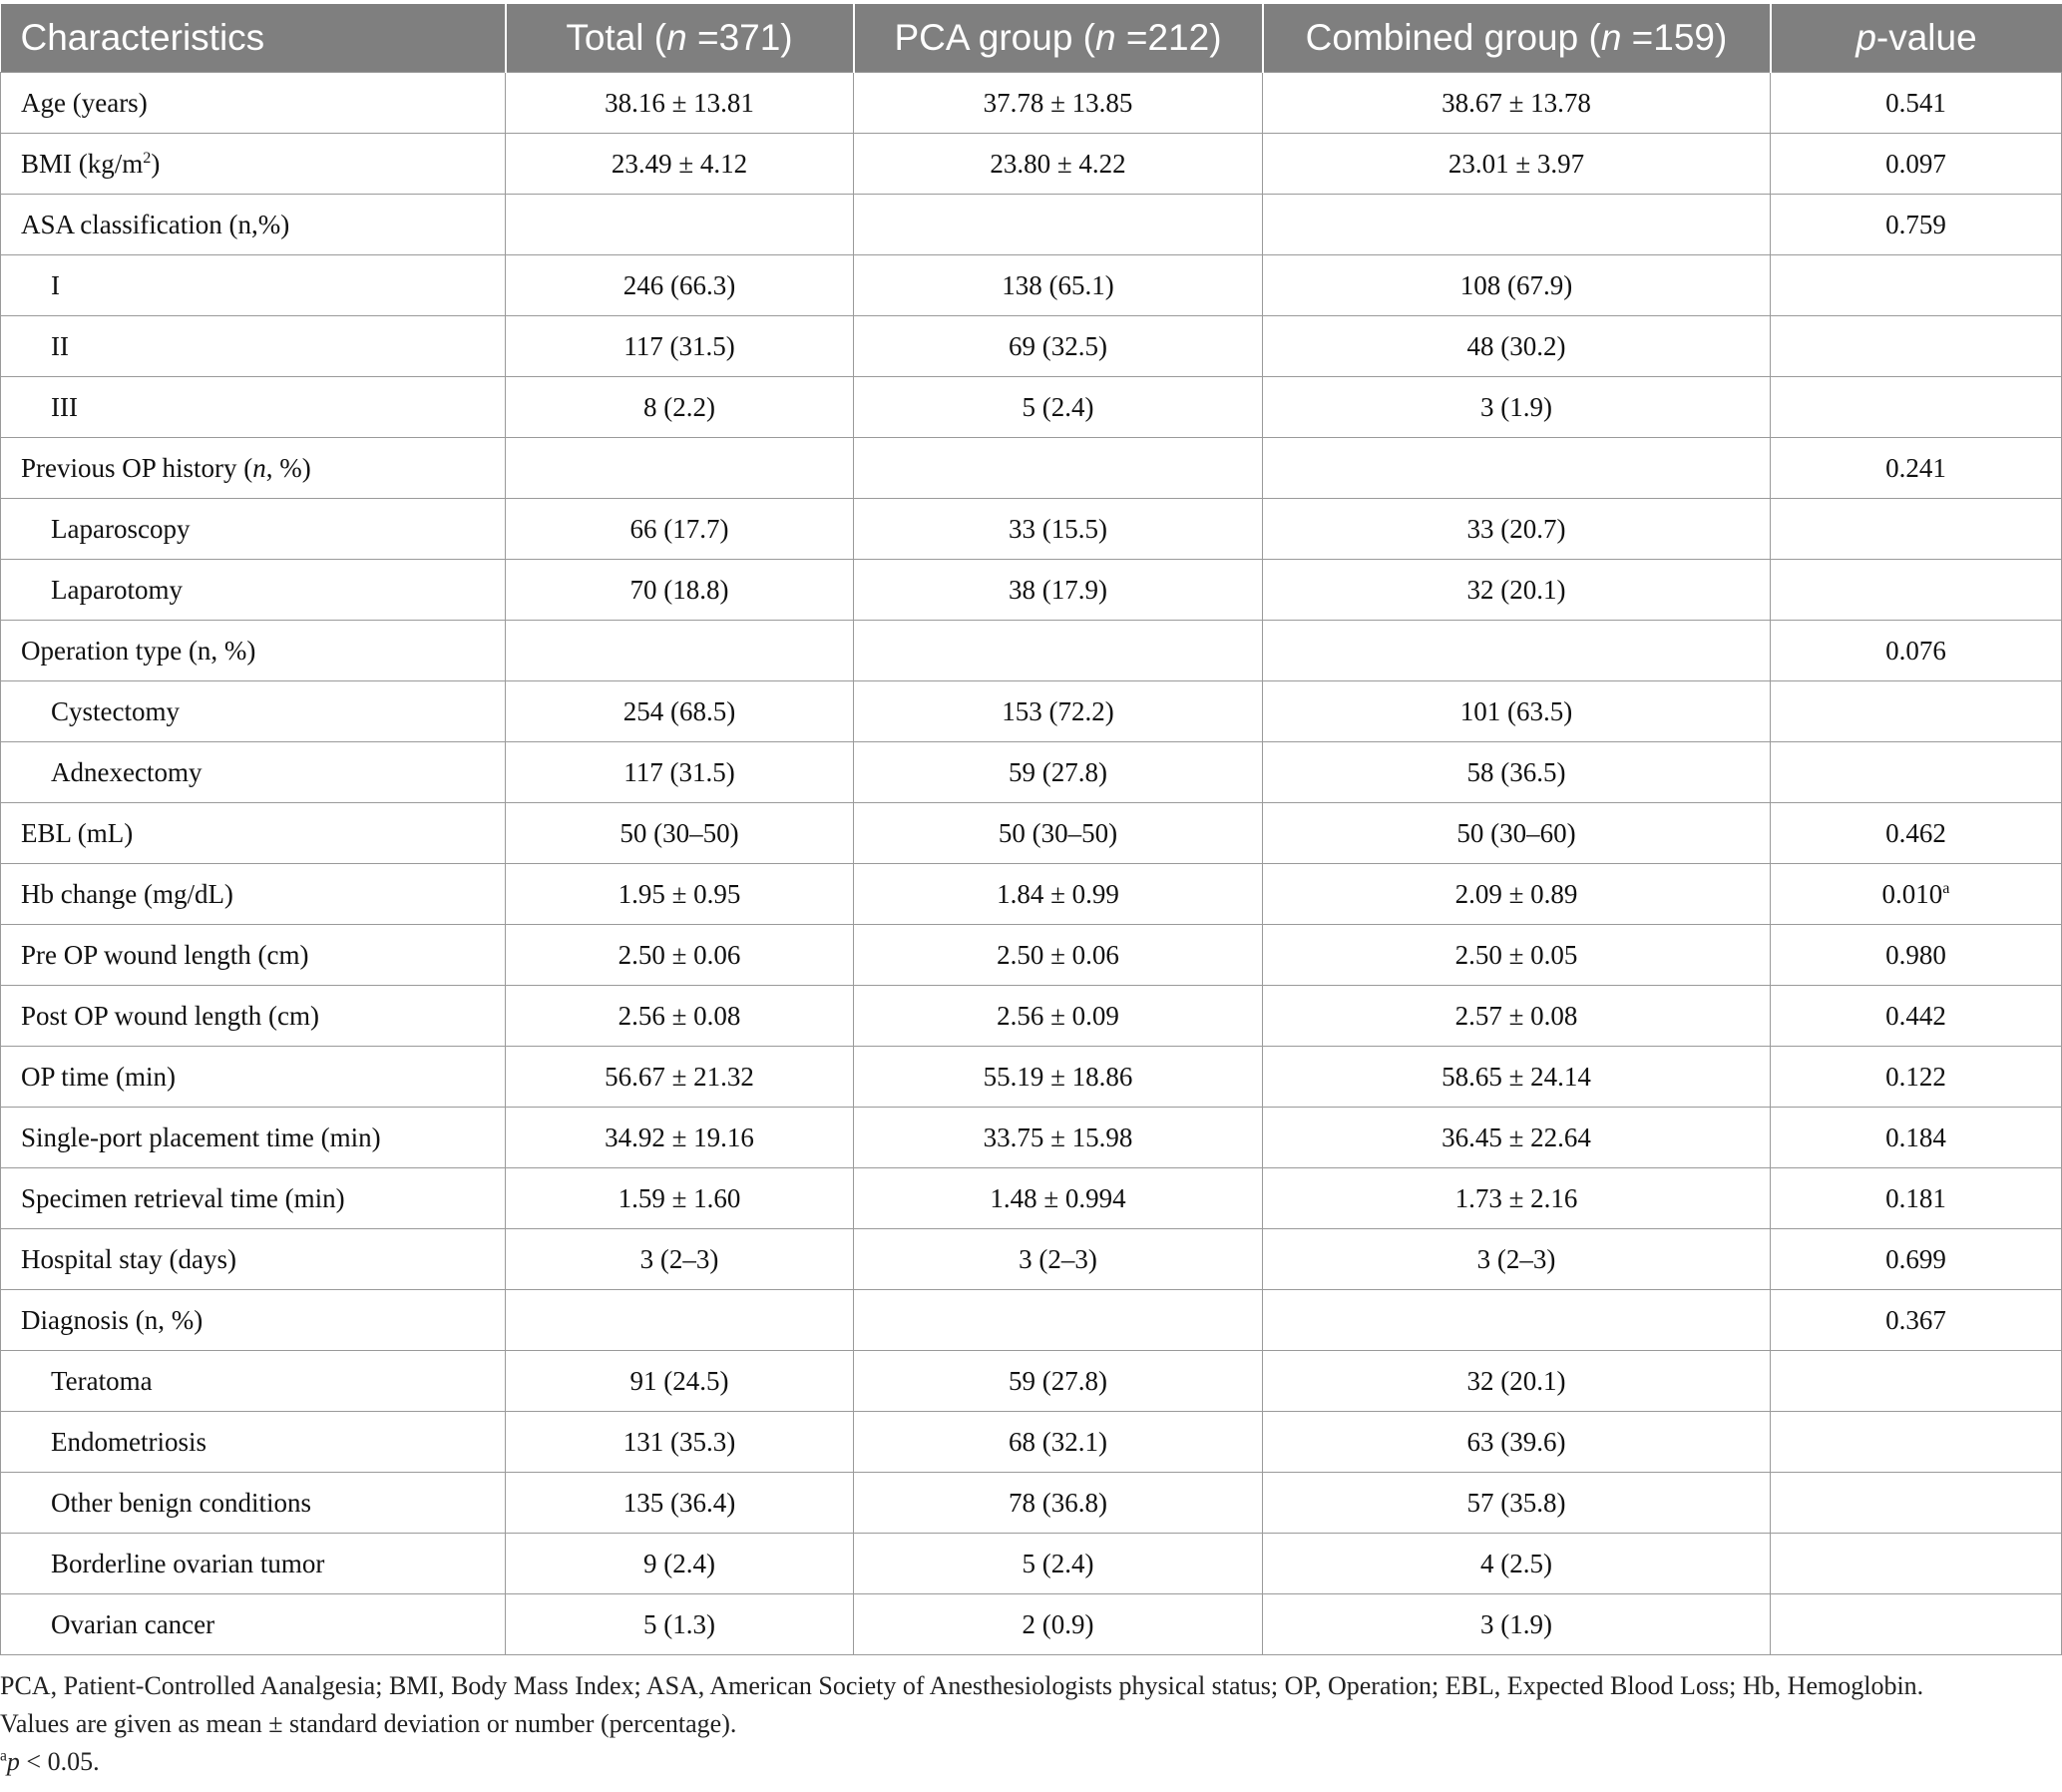 This screenshot has width=2062, height=1792. What do you see at coordinates (253, 1563) in the screenshot?
I see `row-label: Borderline ovarian tumor` at bounding box center [253, 1563].